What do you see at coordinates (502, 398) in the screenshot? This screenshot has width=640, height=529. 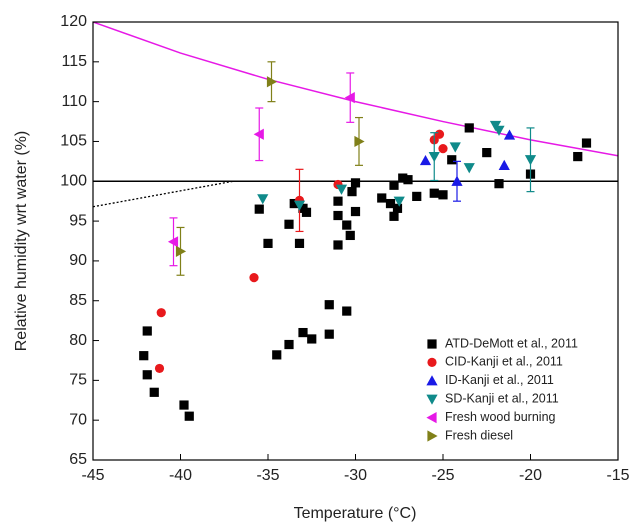 I see `legend-label: SD-Kanji et al., 2011` at bounding box center [502, 398].